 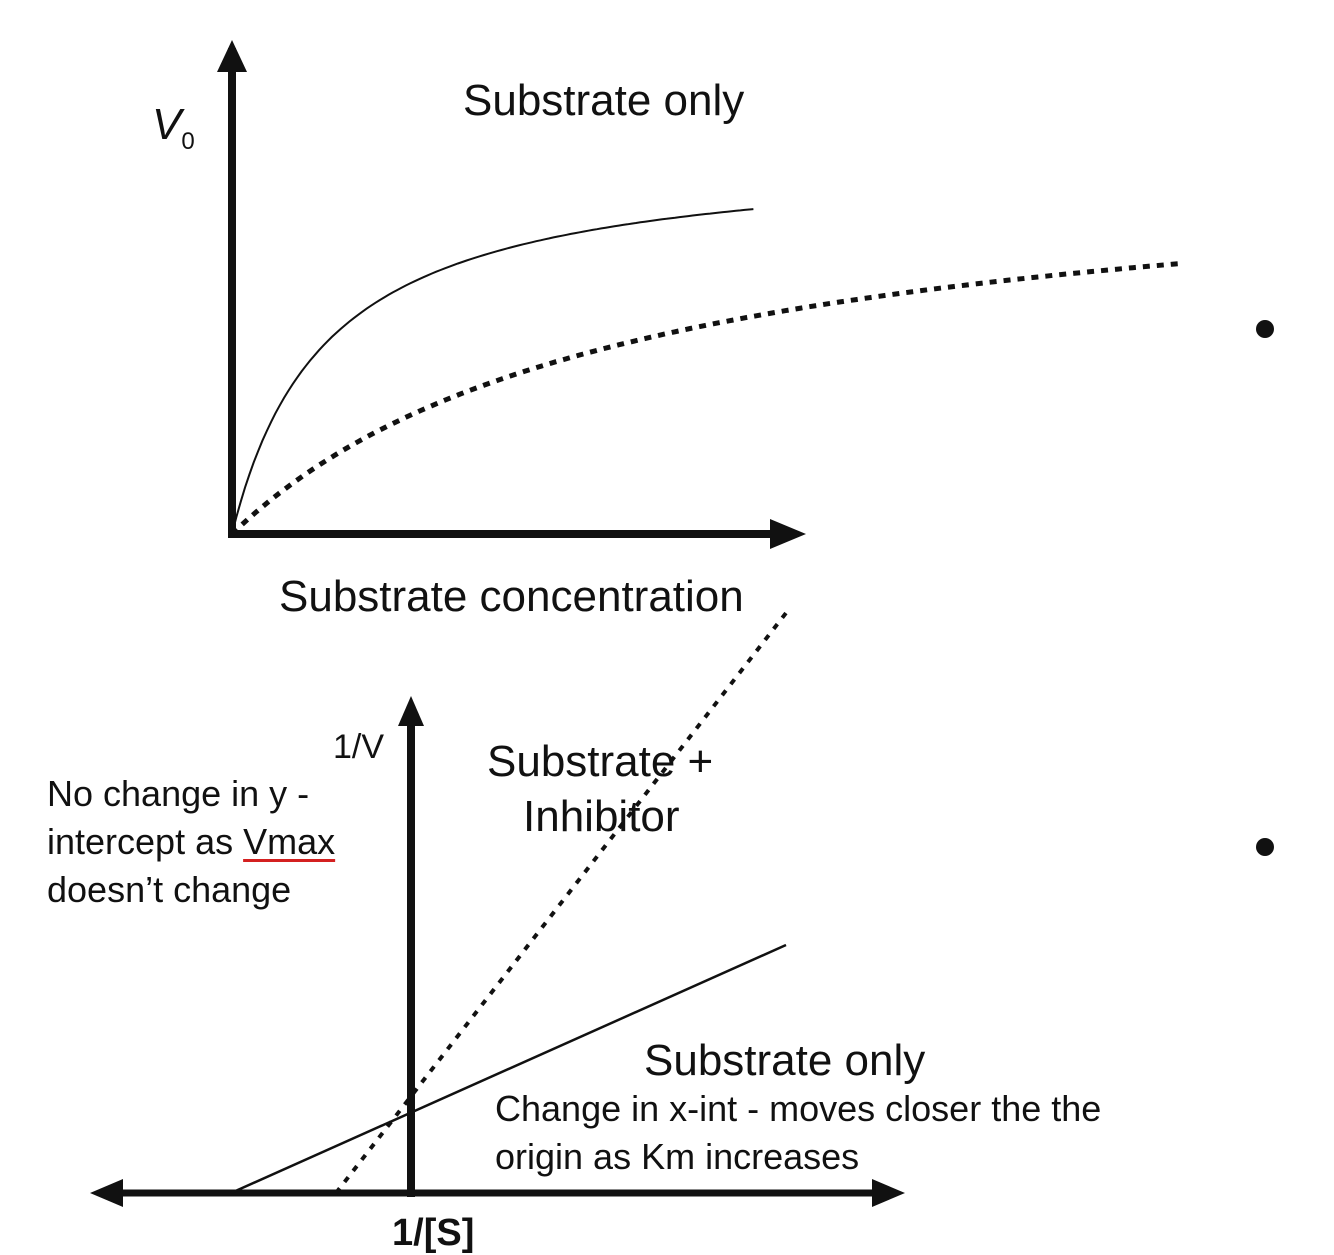 What do you see at coordinates (508, 1069) in the screenshot?
I see `lb-series-substrate-only` at bounding box center [508, 1069].